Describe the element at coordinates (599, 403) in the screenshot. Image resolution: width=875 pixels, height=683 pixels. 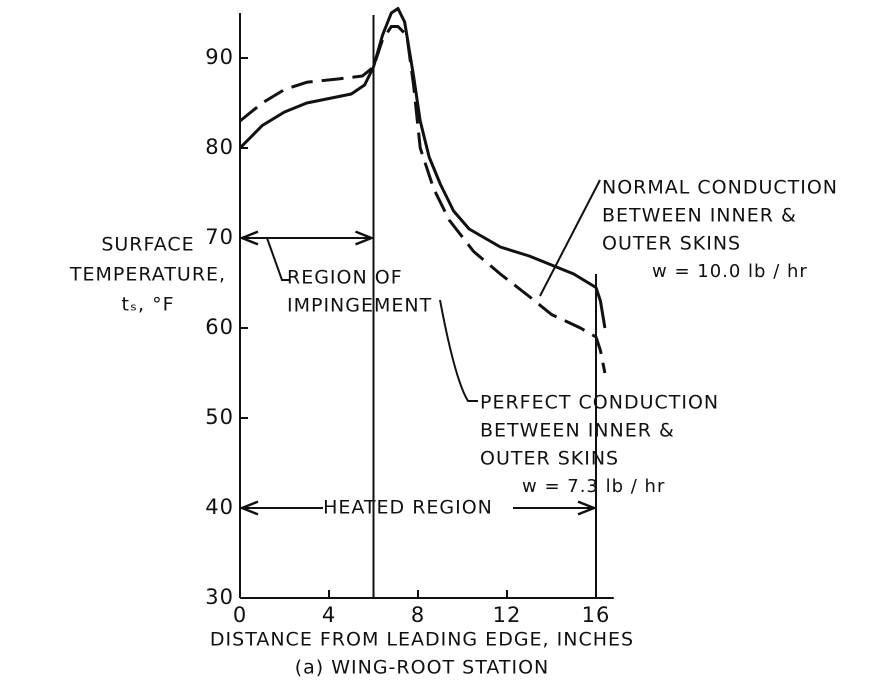
I see `annotation: PERFECT CONDUCTION` at that location.